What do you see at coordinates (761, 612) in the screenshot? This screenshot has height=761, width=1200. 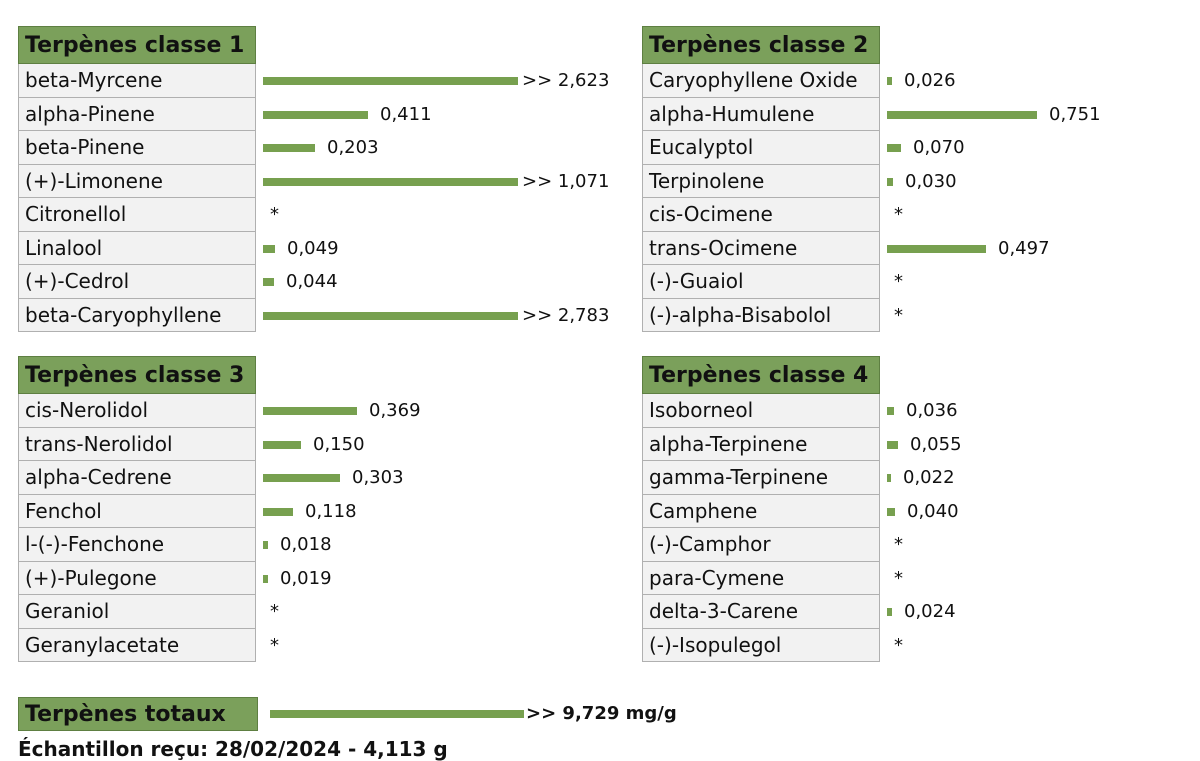 I see `compound-name: delta-3-Carene` at bounding box center [761, 612].